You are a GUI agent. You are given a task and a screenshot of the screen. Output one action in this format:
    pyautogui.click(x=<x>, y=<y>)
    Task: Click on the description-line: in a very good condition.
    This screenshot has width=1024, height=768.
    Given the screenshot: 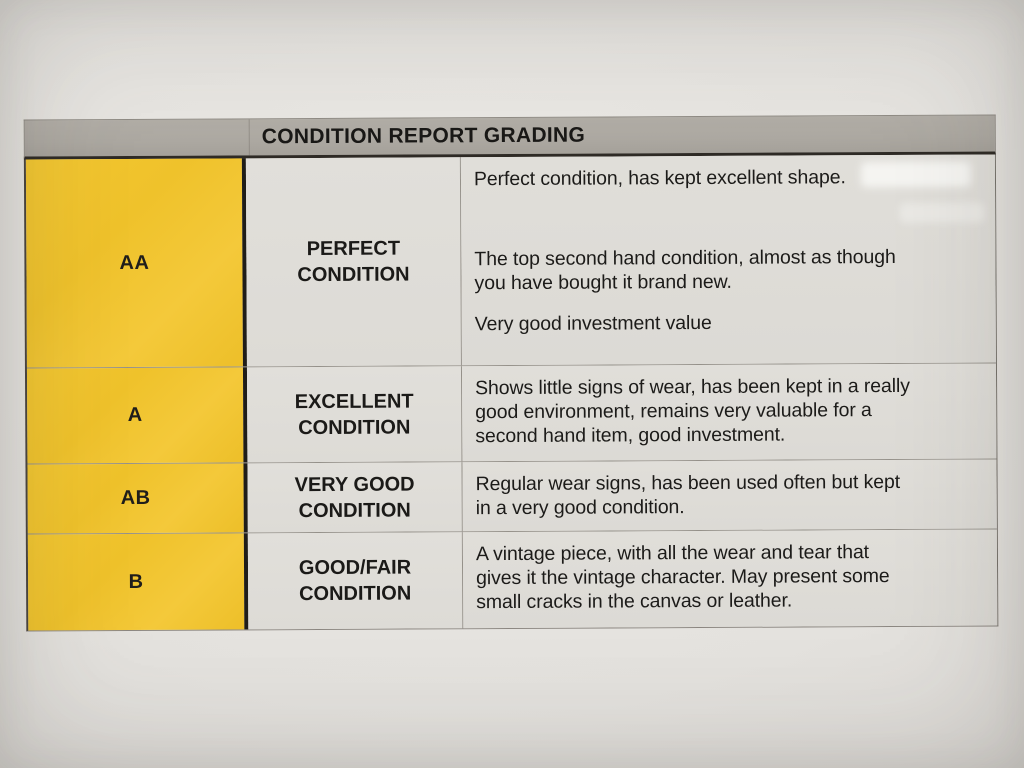 What is the action you would take?
    pyautogui.click(x=580, y=508)
    